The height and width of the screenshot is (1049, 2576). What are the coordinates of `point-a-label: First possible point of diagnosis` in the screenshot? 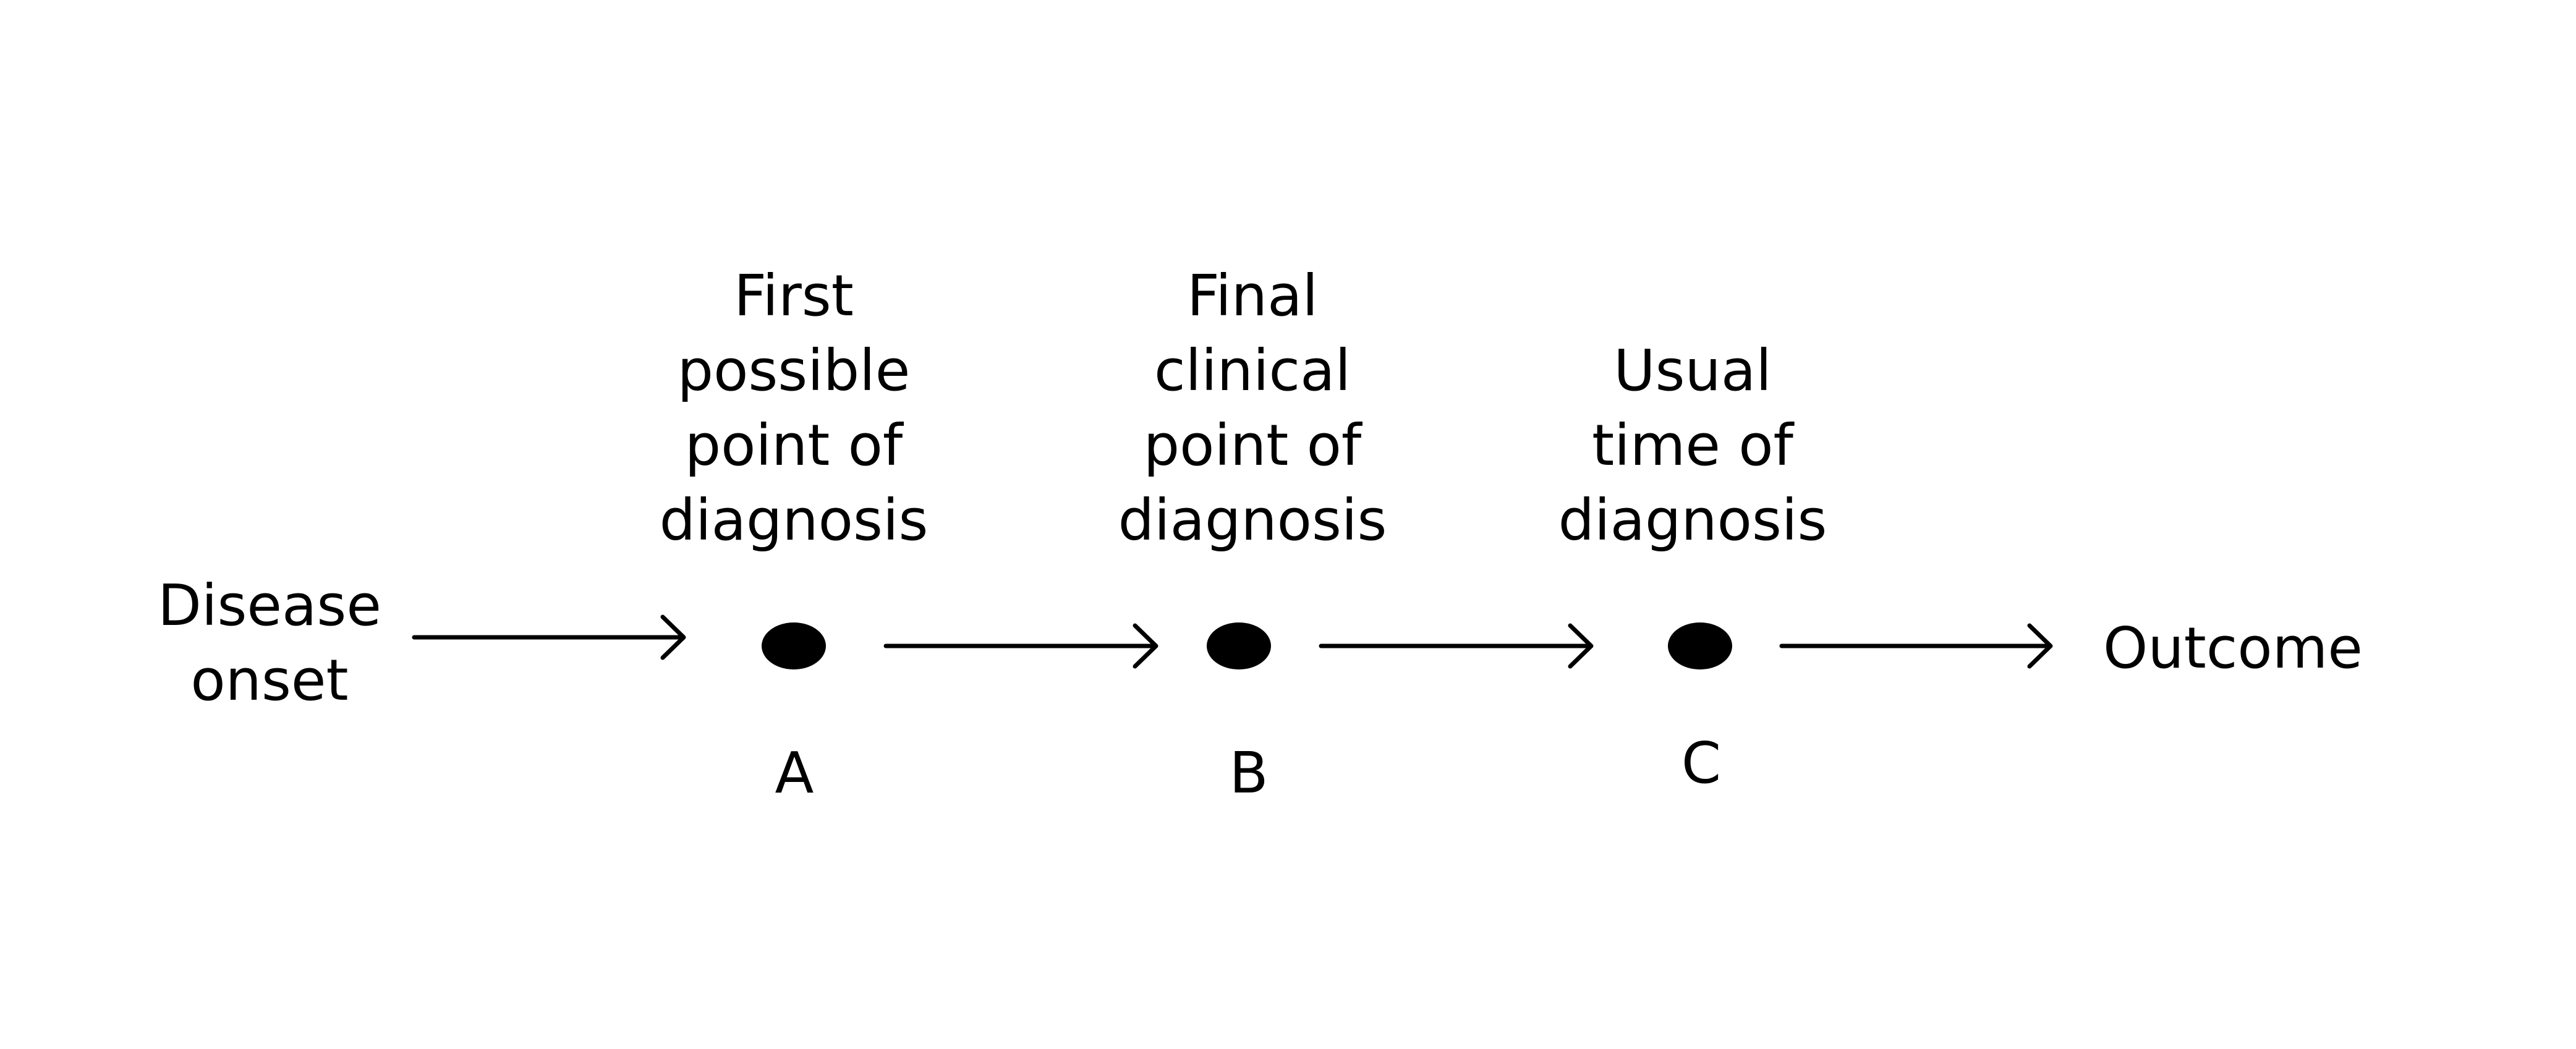 It's located at (794, 408).